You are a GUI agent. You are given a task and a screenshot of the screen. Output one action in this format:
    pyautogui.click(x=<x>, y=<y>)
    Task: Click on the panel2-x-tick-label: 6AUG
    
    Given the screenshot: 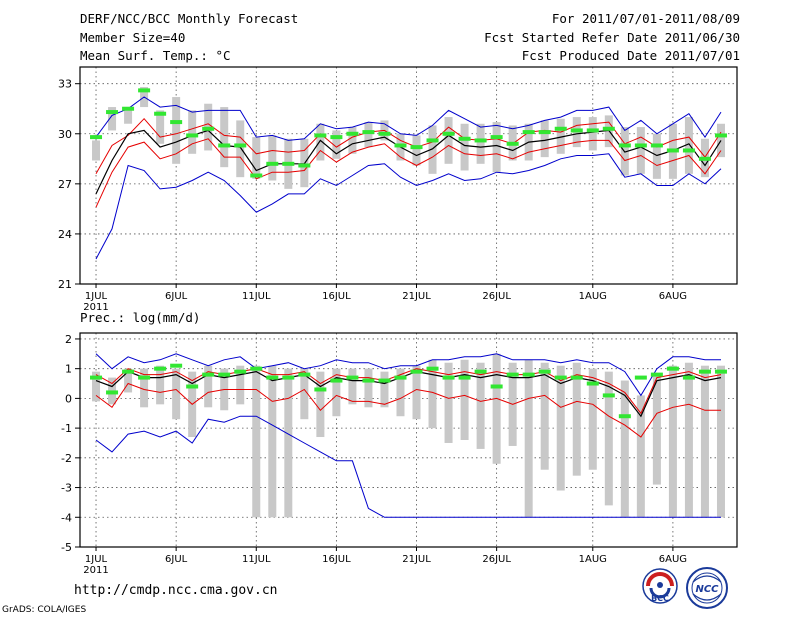 What is the action you would take?
    pyautogui.click(x=673, y=559)
    